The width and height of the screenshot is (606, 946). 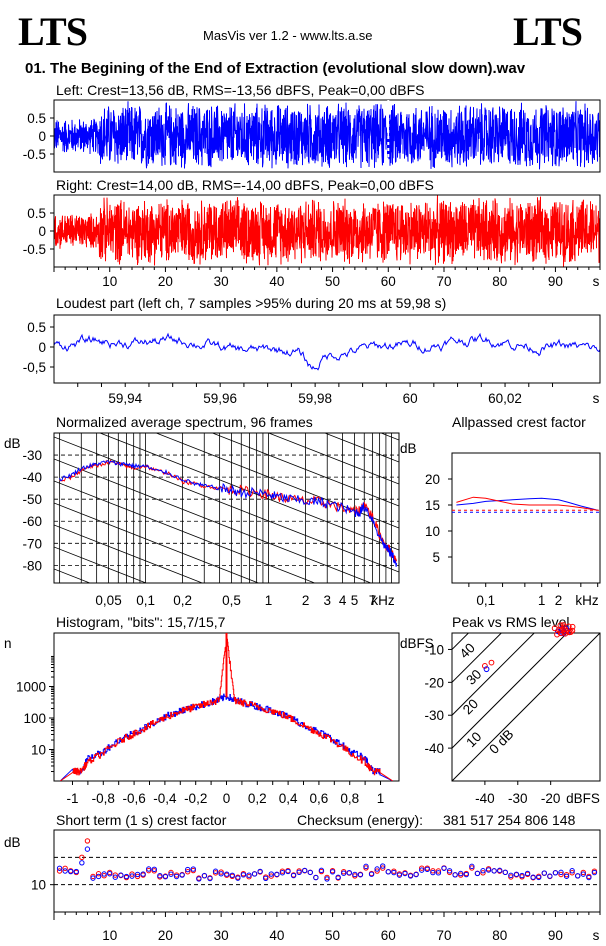 What do you see at coordinates (221, 935) in the screenshot?
I see `x-tick-label: 30` at bounding box center [221, 935].